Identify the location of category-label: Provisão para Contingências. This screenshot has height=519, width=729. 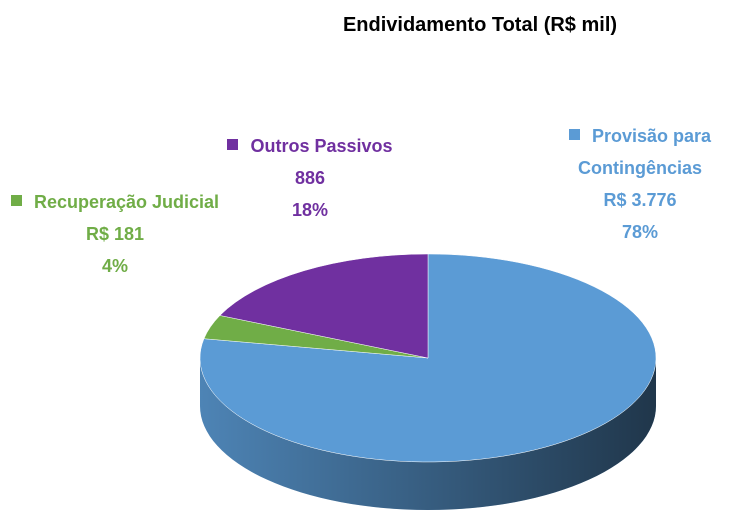
(644, 152).